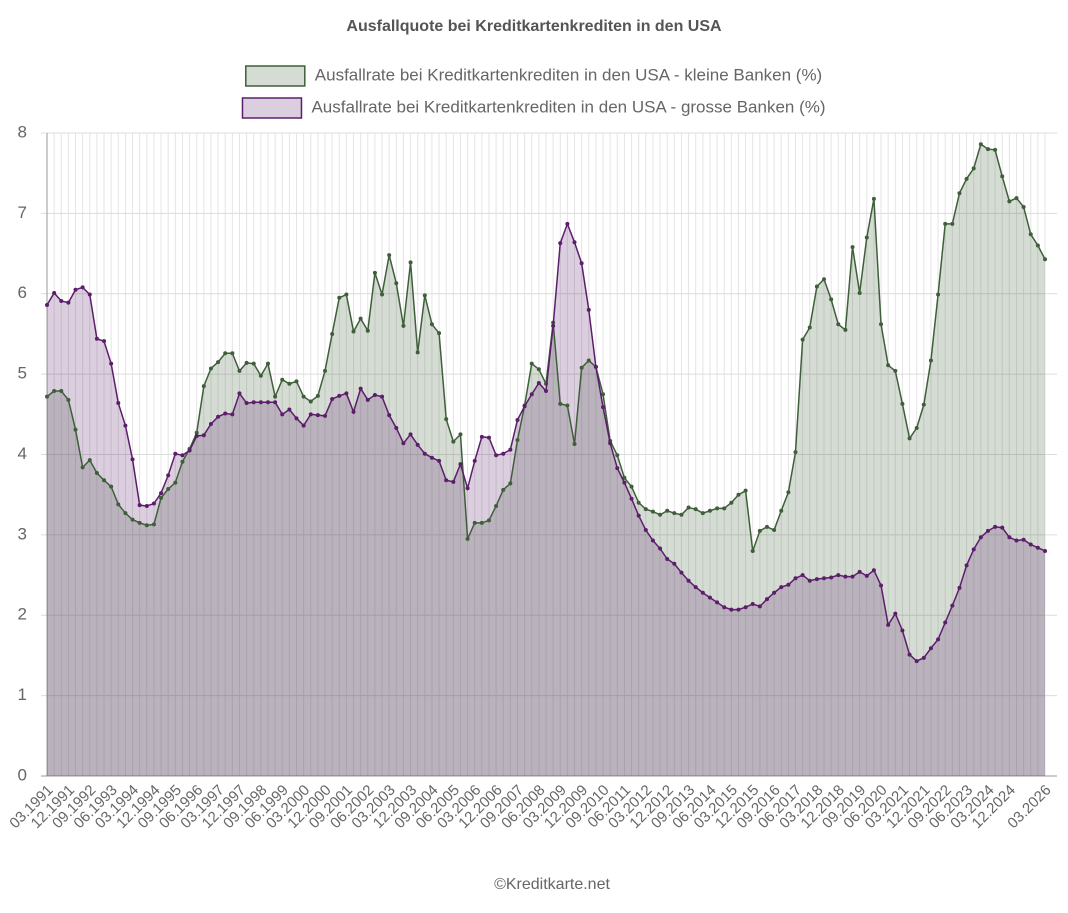 The width and height of the screenshot is (1068, 913). Describe the element at coordinates (22, 533) in the screenshot. I see `y-tick-label: 3` at that location.